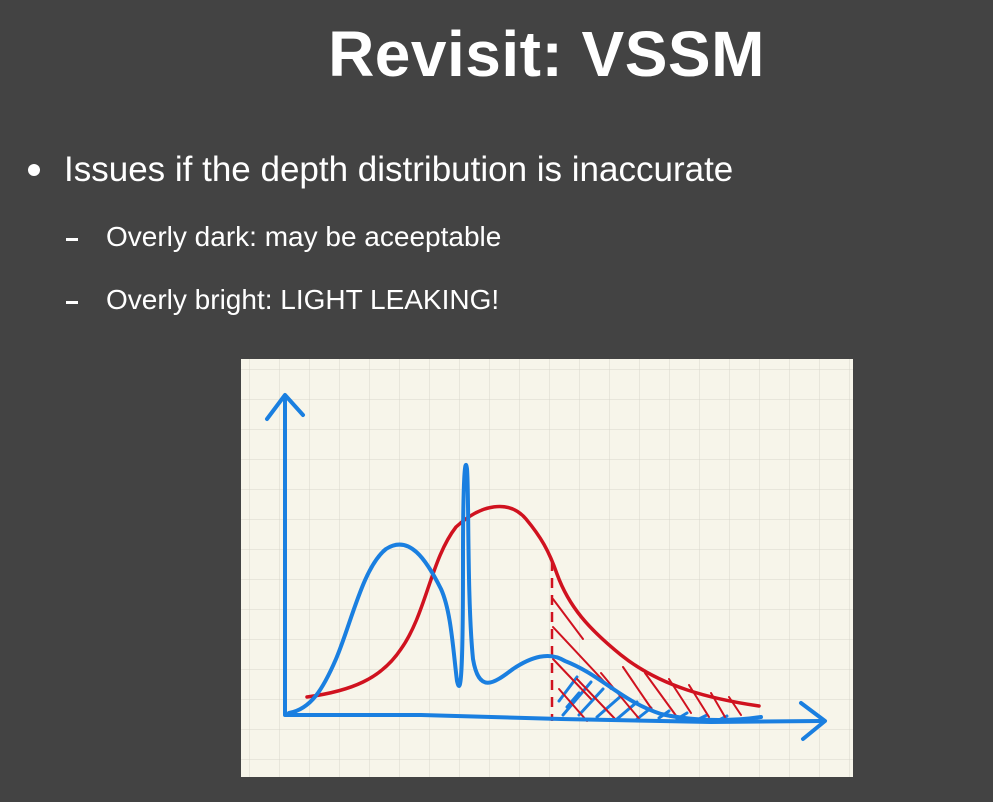 The width and height of the screenshot is (993, 802). What do you see at coordinates (553, 719) in the screenshot?
I see `x-axis` at bounding box center [553, 719].